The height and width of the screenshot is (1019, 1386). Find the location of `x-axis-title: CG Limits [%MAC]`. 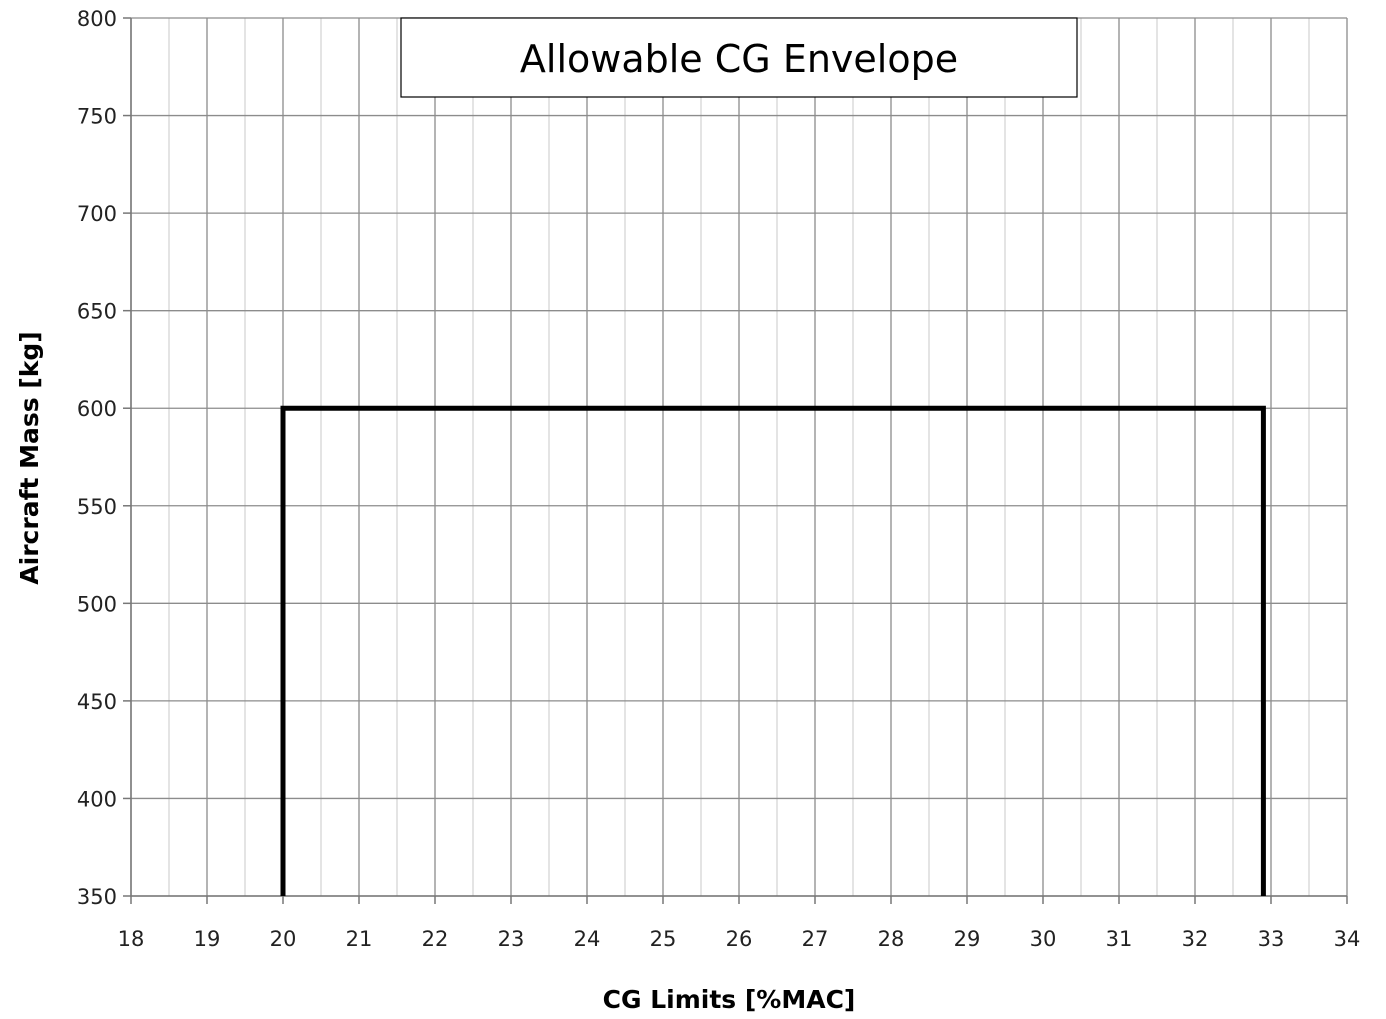

x-axis-title: CG Limits [%MAC] is located at coordinates (729, 999).